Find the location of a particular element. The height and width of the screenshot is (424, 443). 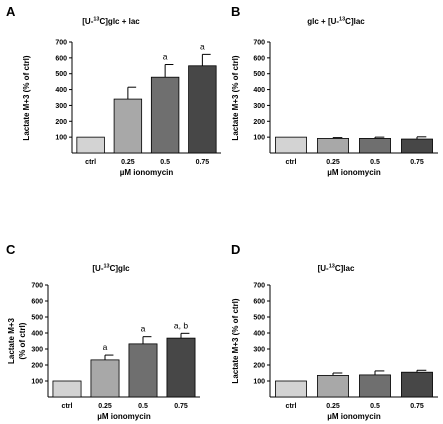

x-axis-label-c: µM ionomycin is located at coordinates (124, 416).